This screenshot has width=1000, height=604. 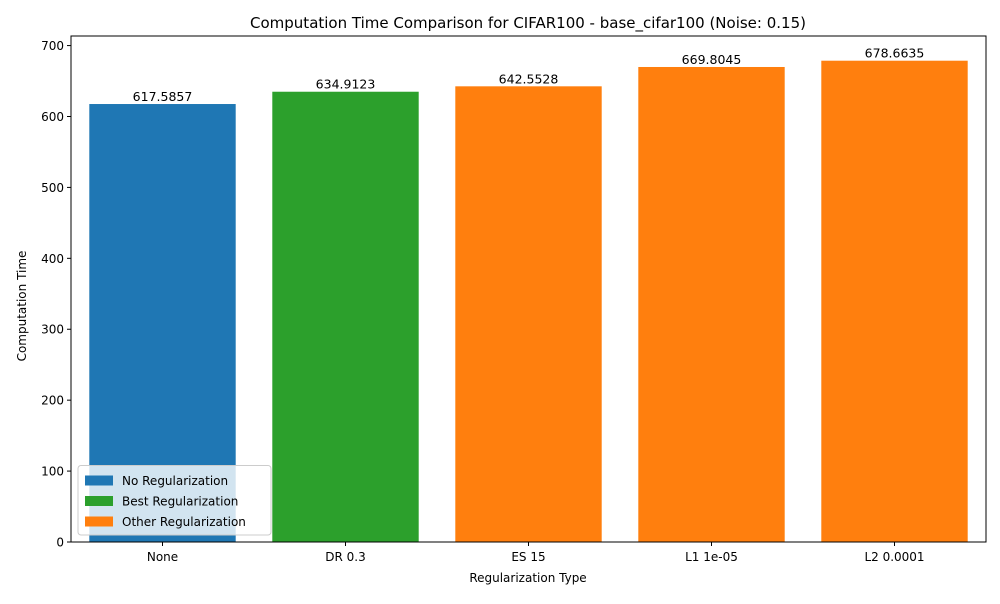 I want to click on y-tick-label: 300, so click(x=52, y=330).